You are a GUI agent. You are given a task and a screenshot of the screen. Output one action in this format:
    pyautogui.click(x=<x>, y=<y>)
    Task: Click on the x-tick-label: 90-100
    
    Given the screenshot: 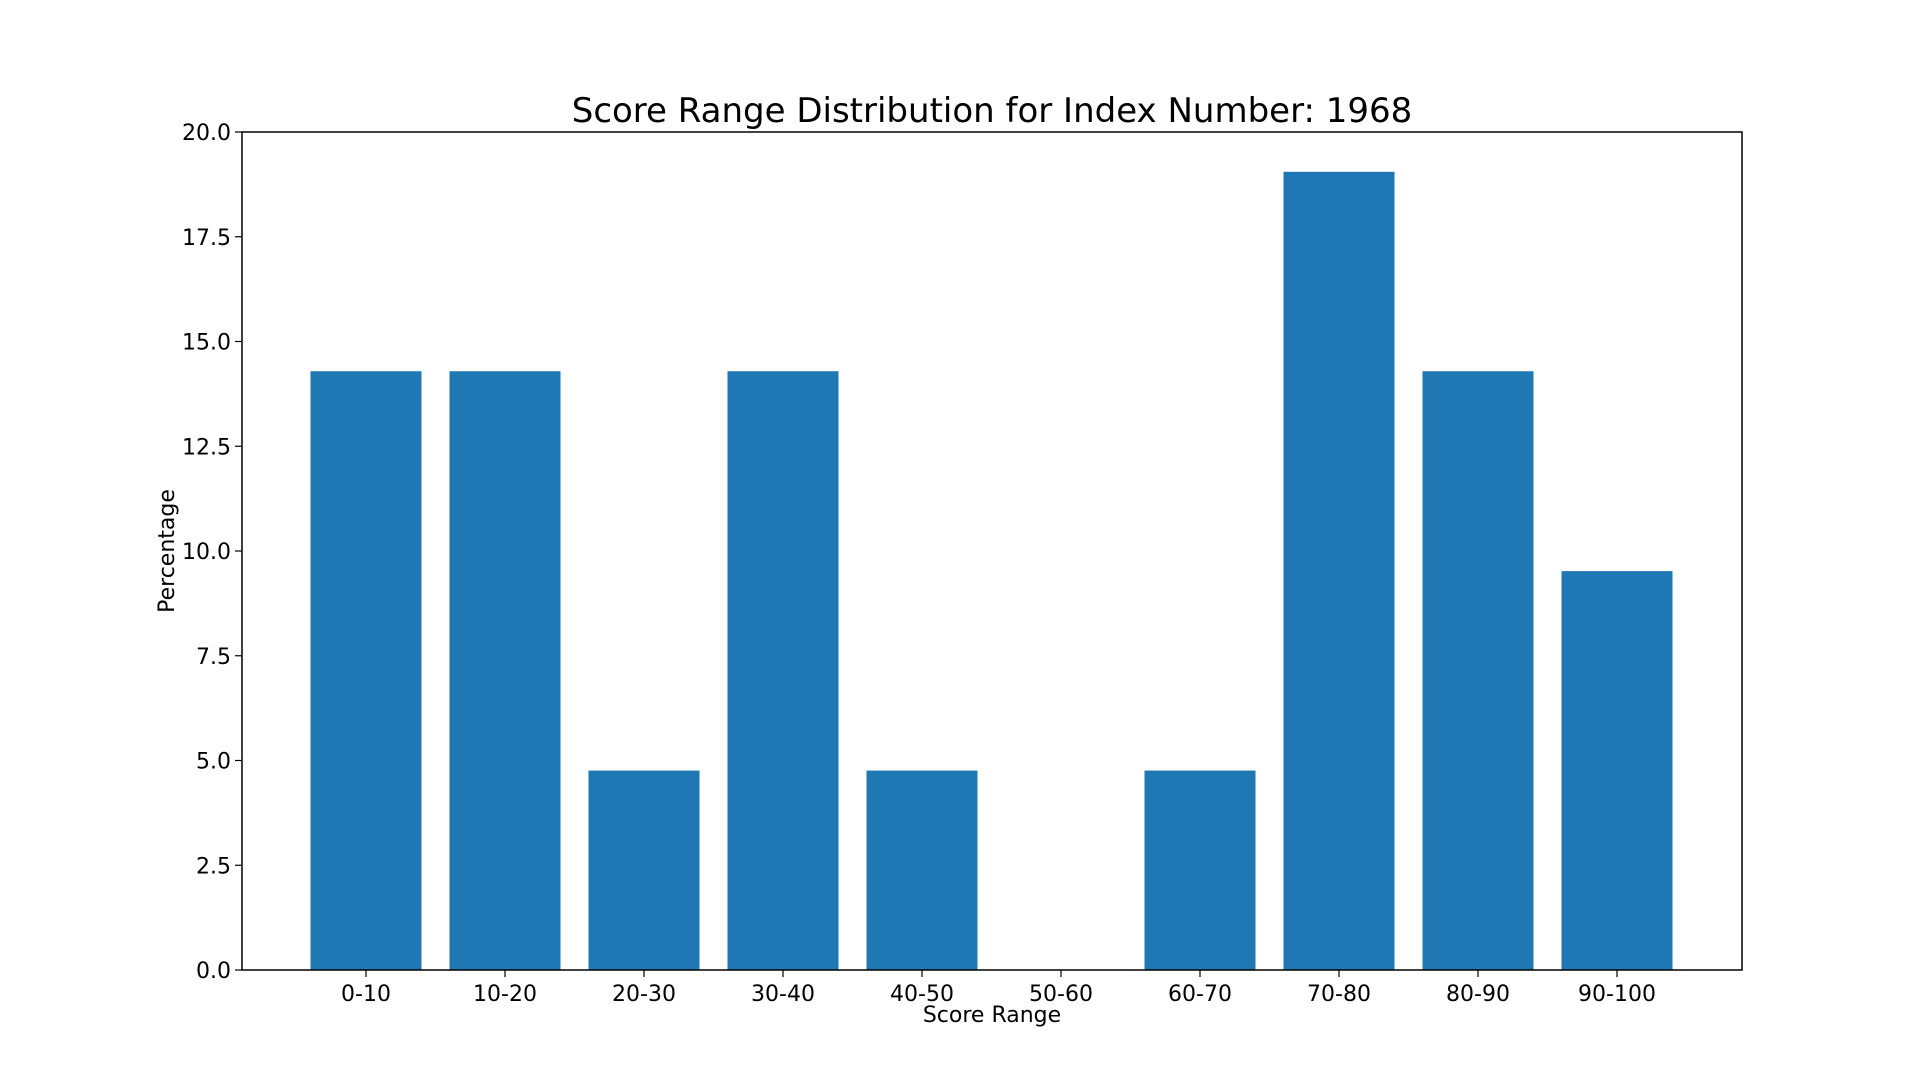 What is the action you would take?
    pyautogui.click(x=1617, y=994)
    